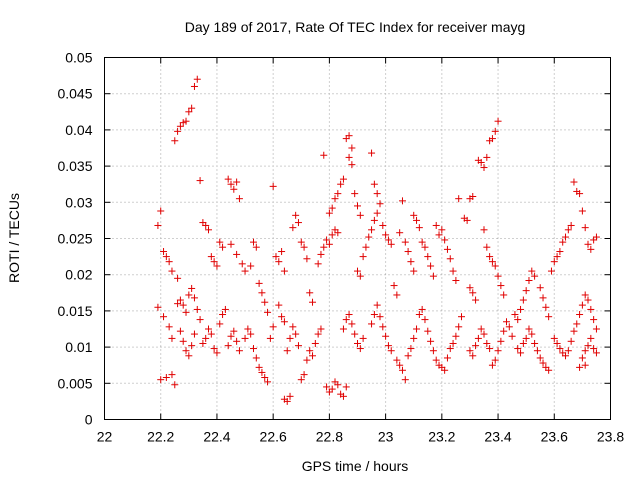  I want to click on y-tick-label: 0.045, so click(74, 94).